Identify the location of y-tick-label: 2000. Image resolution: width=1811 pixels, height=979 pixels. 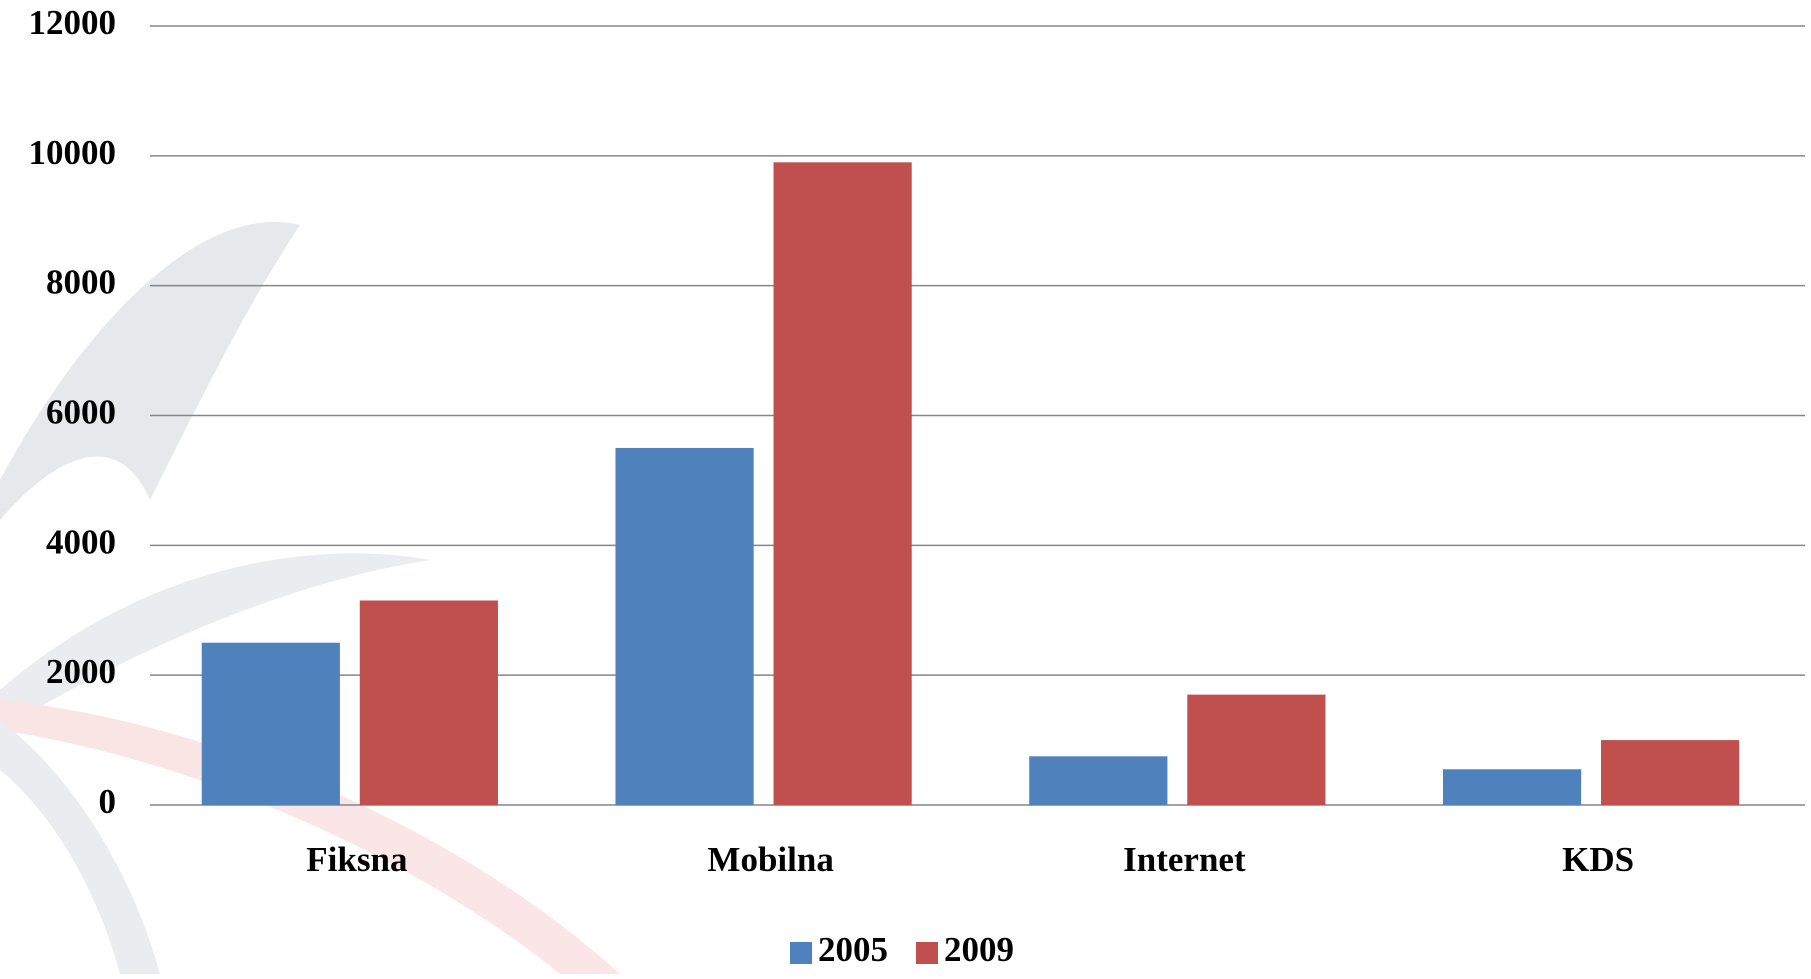
(81, 671).